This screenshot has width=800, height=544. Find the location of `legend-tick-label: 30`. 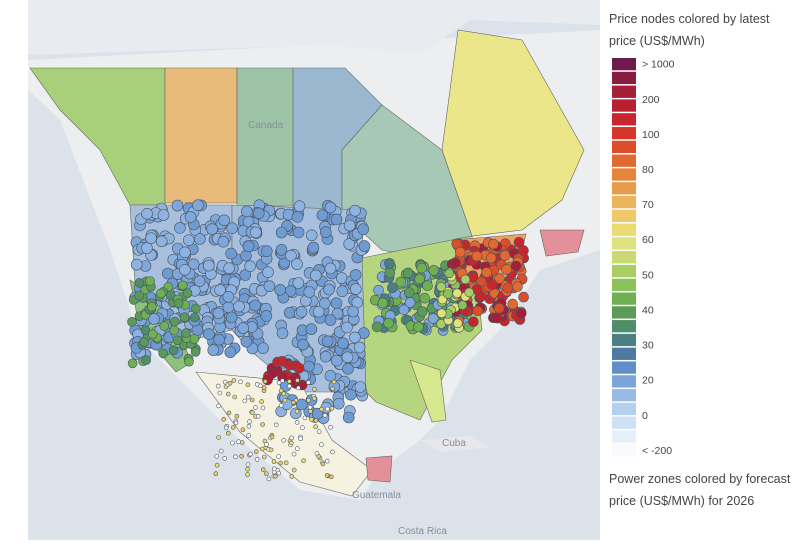

legend-tick-label: 30 is located at coordinates (648, 346).